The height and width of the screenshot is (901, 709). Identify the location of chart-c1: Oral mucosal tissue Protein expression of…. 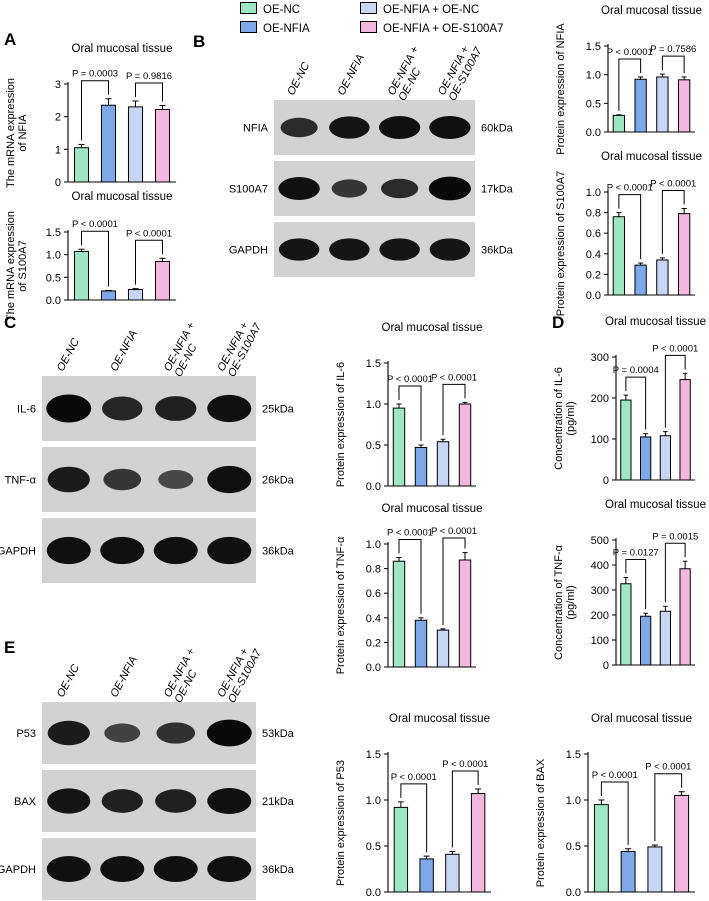
(405, 406).